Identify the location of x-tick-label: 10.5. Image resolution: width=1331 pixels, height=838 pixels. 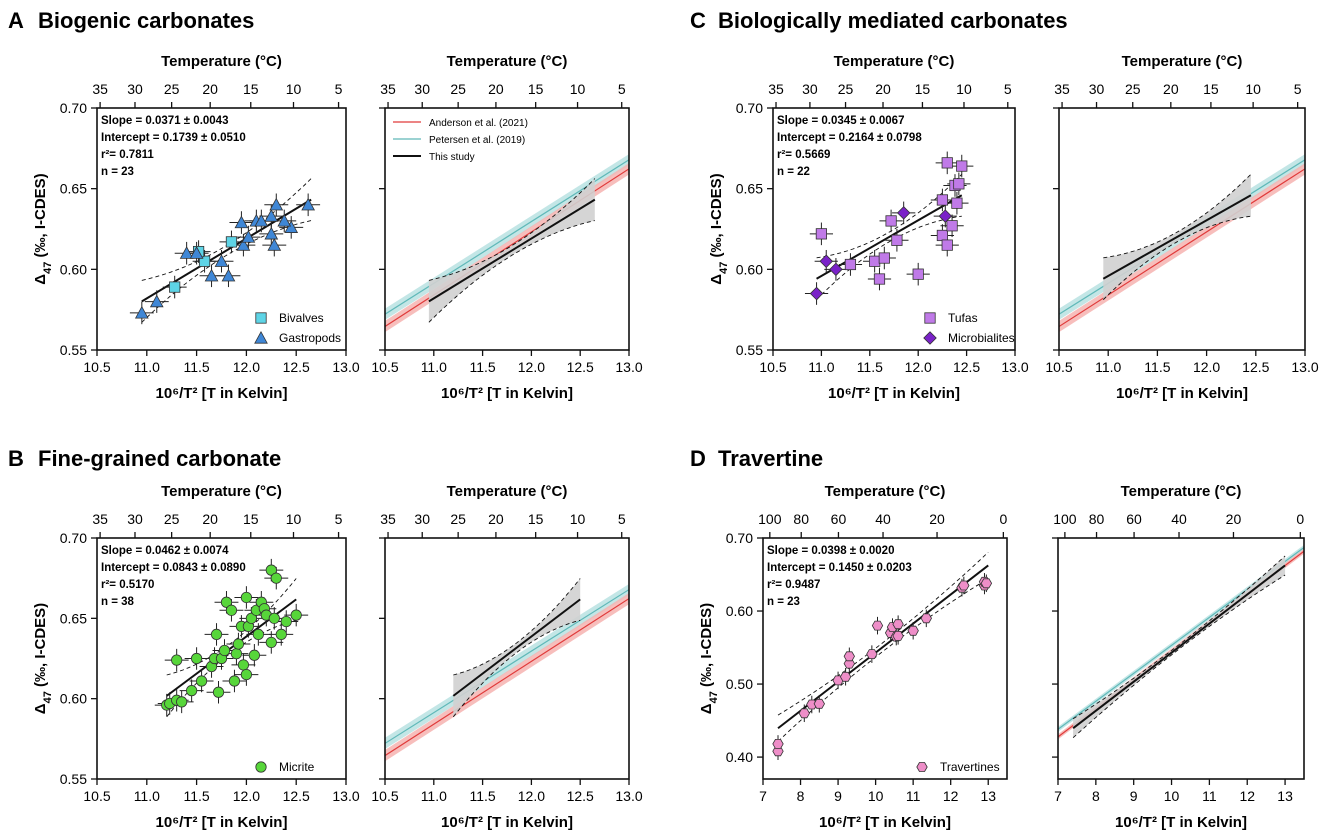
(1058, 367).